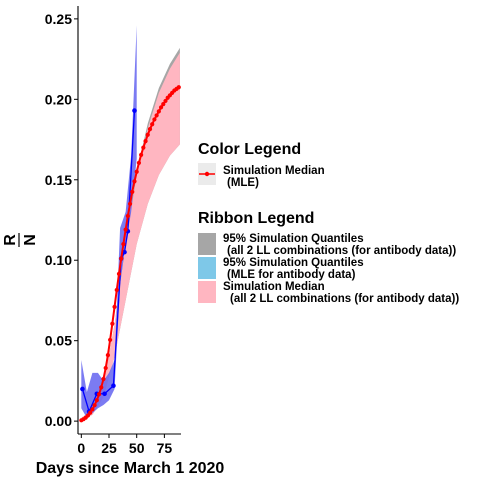 This screenshot has width=480, height=480. Describe the element at coordinates (58, 99) in the screenshot. I see `y-tick-label-4: 0.20` at that location.